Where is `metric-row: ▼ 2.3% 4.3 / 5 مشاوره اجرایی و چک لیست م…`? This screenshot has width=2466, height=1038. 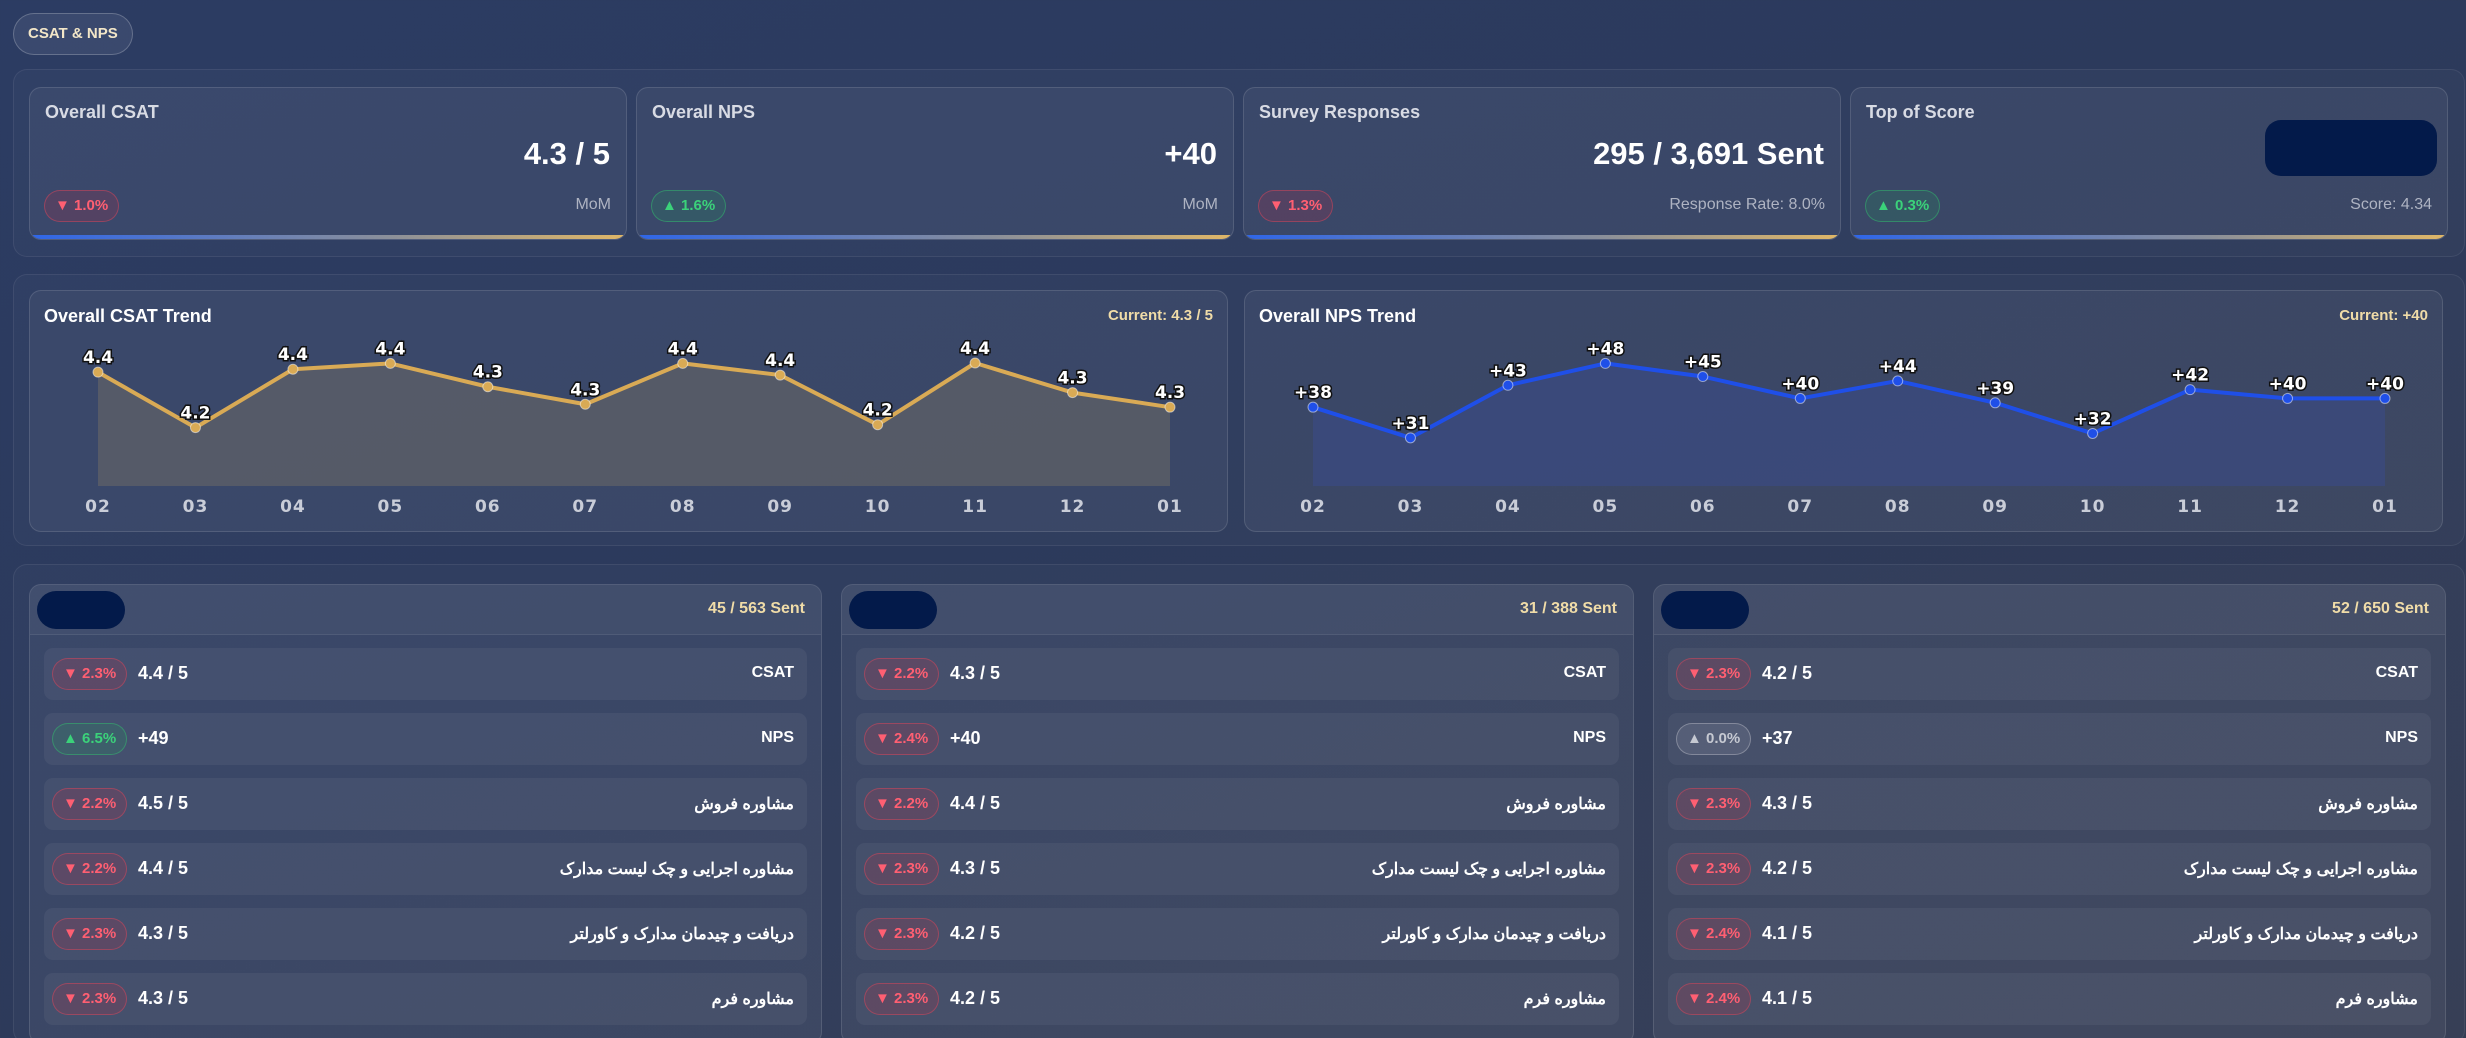
metric-row: ▼ 2.3% 4.3 / 5 مشاوره اجرایی و چک لیست م… is located at coordinates (1237, 869).